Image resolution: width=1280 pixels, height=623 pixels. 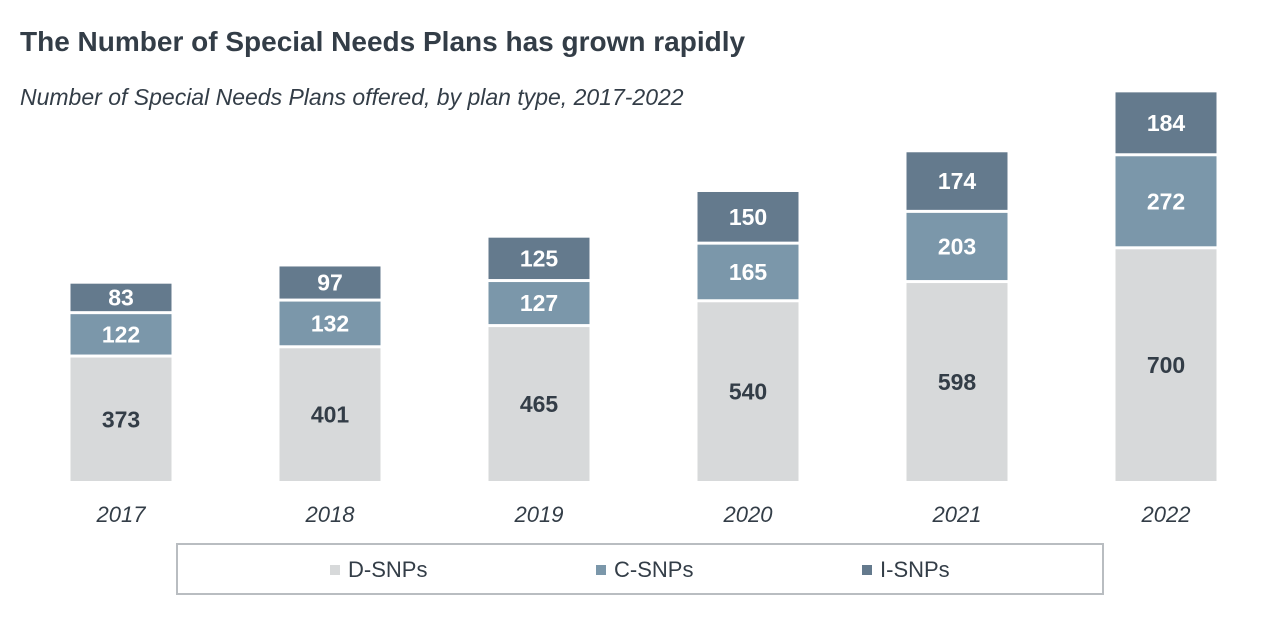 I want to click on data-label-i-snps-2020: 150, so click(x=748, y=217).